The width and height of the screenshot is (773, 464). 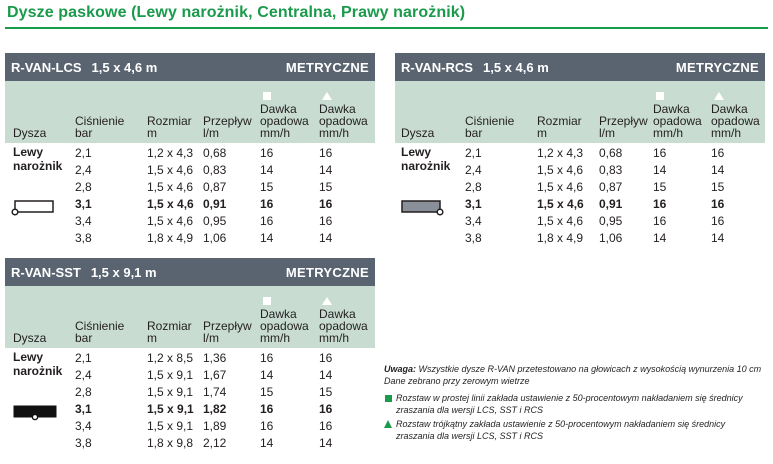 I want to click on panel-header: R-VAN-SST 1,5 x 9,1 m METRYCZNE, so click(x=190, y=272).